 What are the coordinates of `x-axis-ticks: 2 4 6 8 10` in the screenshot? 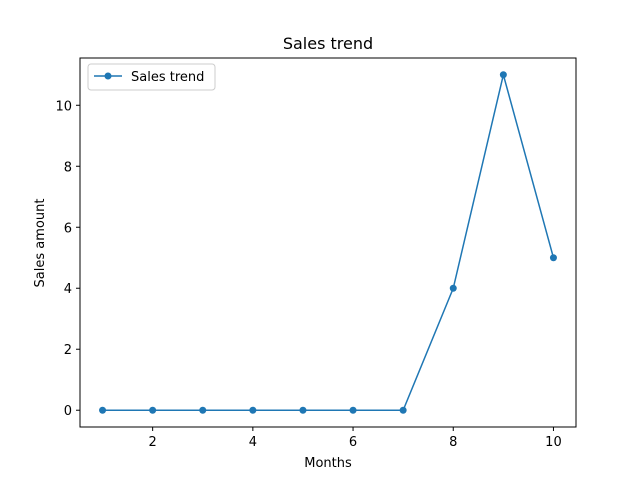 It's located at (355, 438).